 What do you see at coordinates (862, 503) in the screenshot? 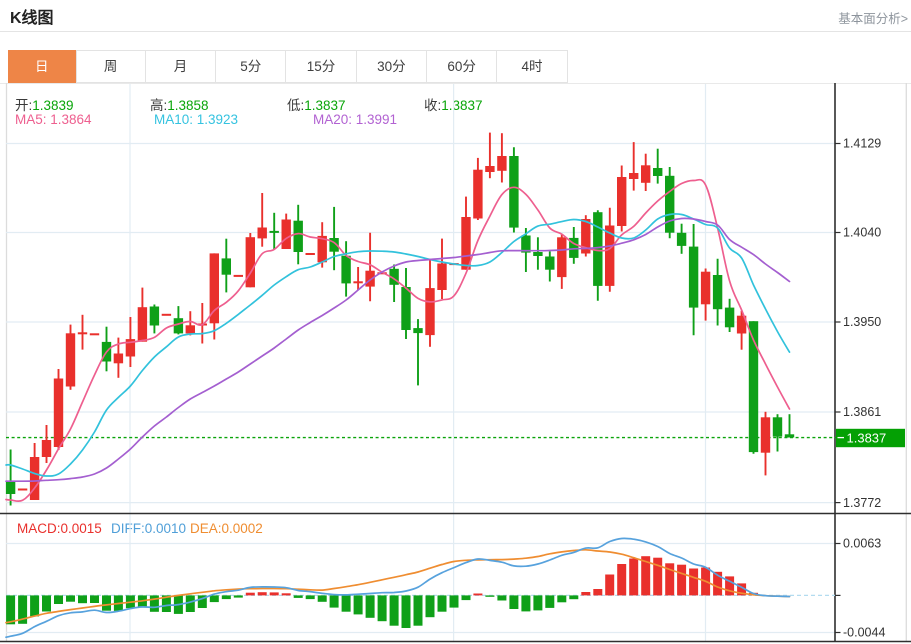
I see `svg-text: 1.3772` at bounding box center [862, 503].